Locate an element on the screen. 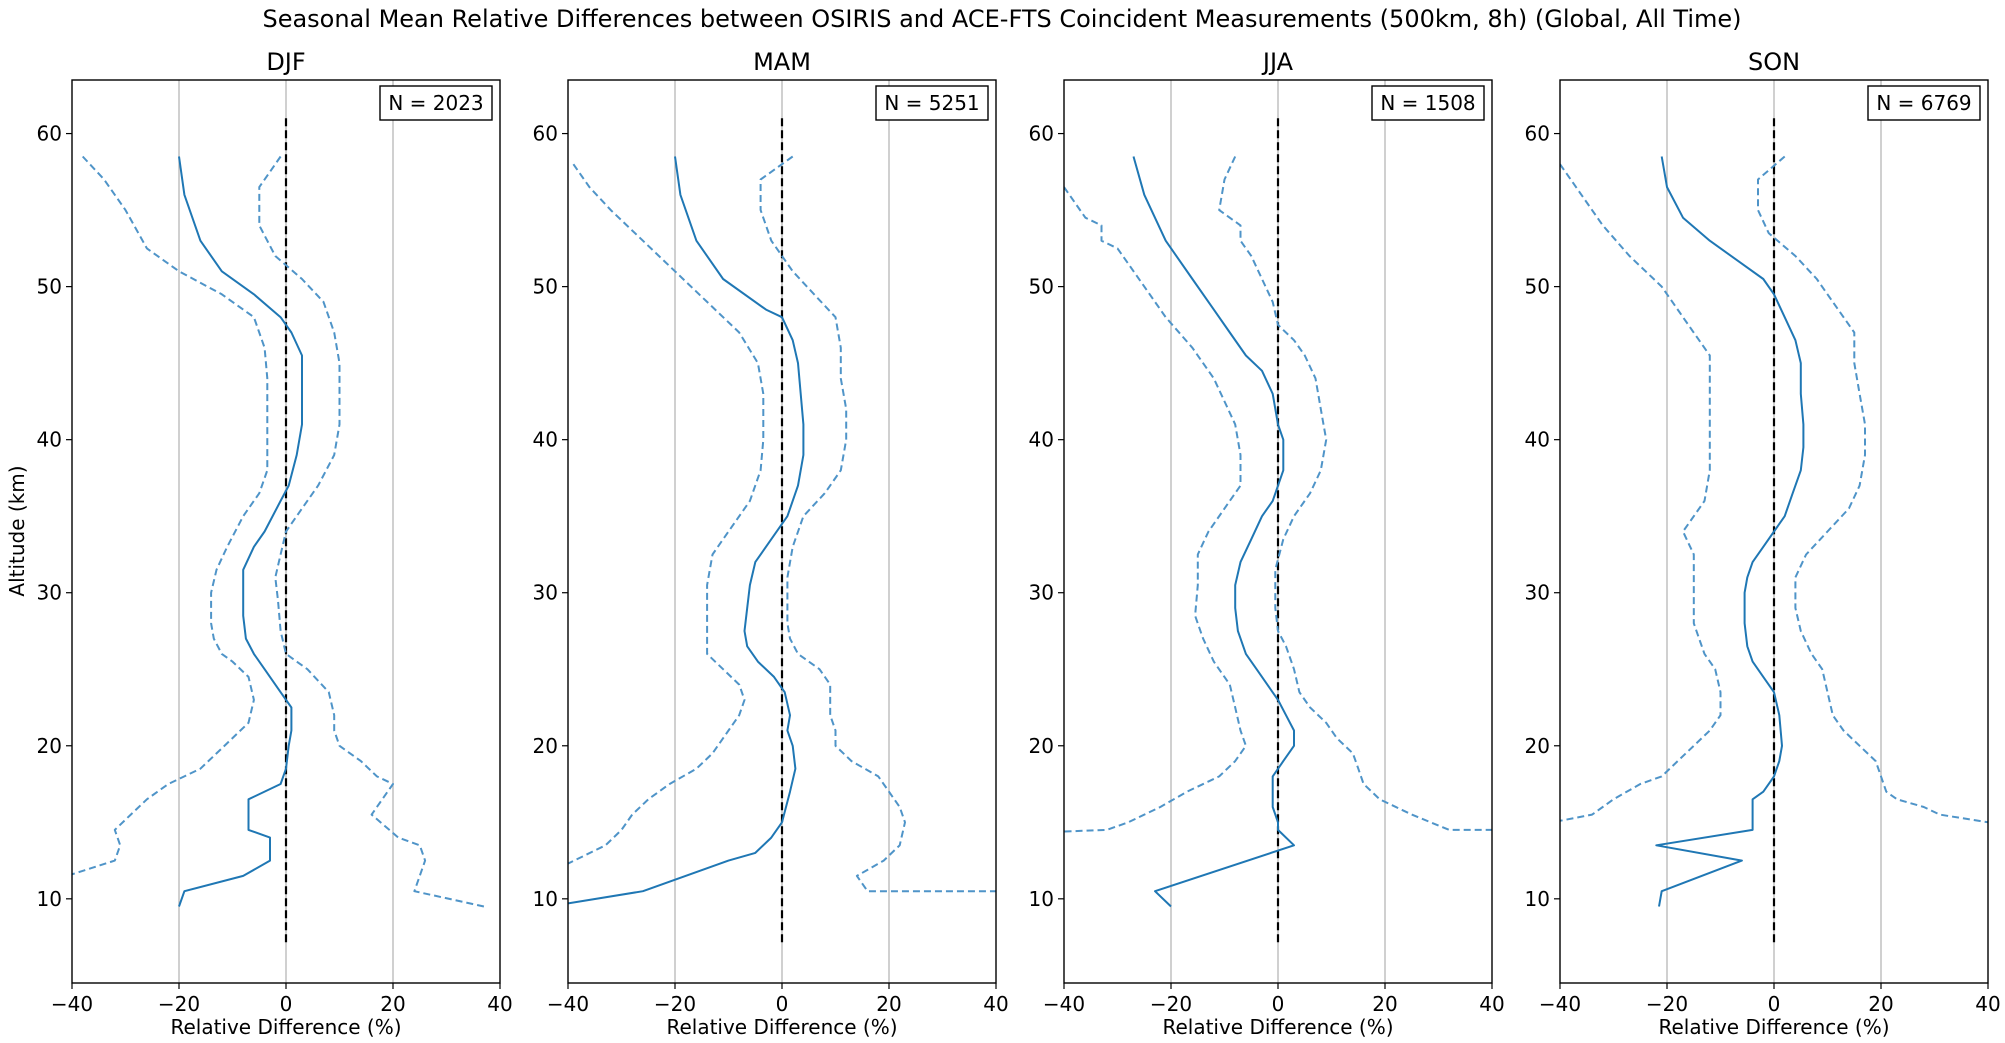 The image size is (2005, 1043). y-axis-label: Altitude (km) is located at coordinates (17, 530).